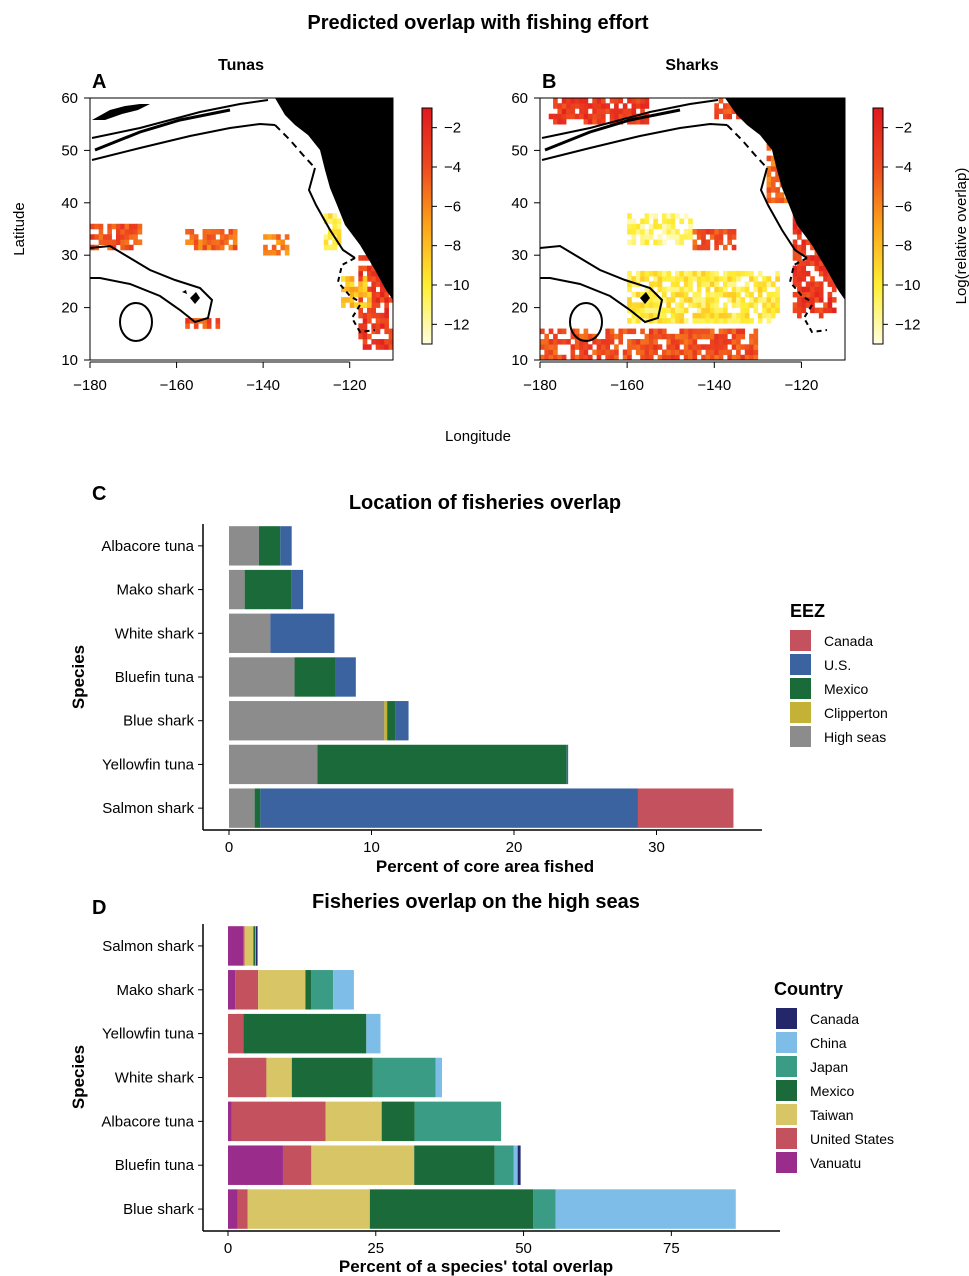 Image resolution: width=969 pixels, height=1276 pixels. I want to click on map-a-overlap-cells, so click(241, 281).